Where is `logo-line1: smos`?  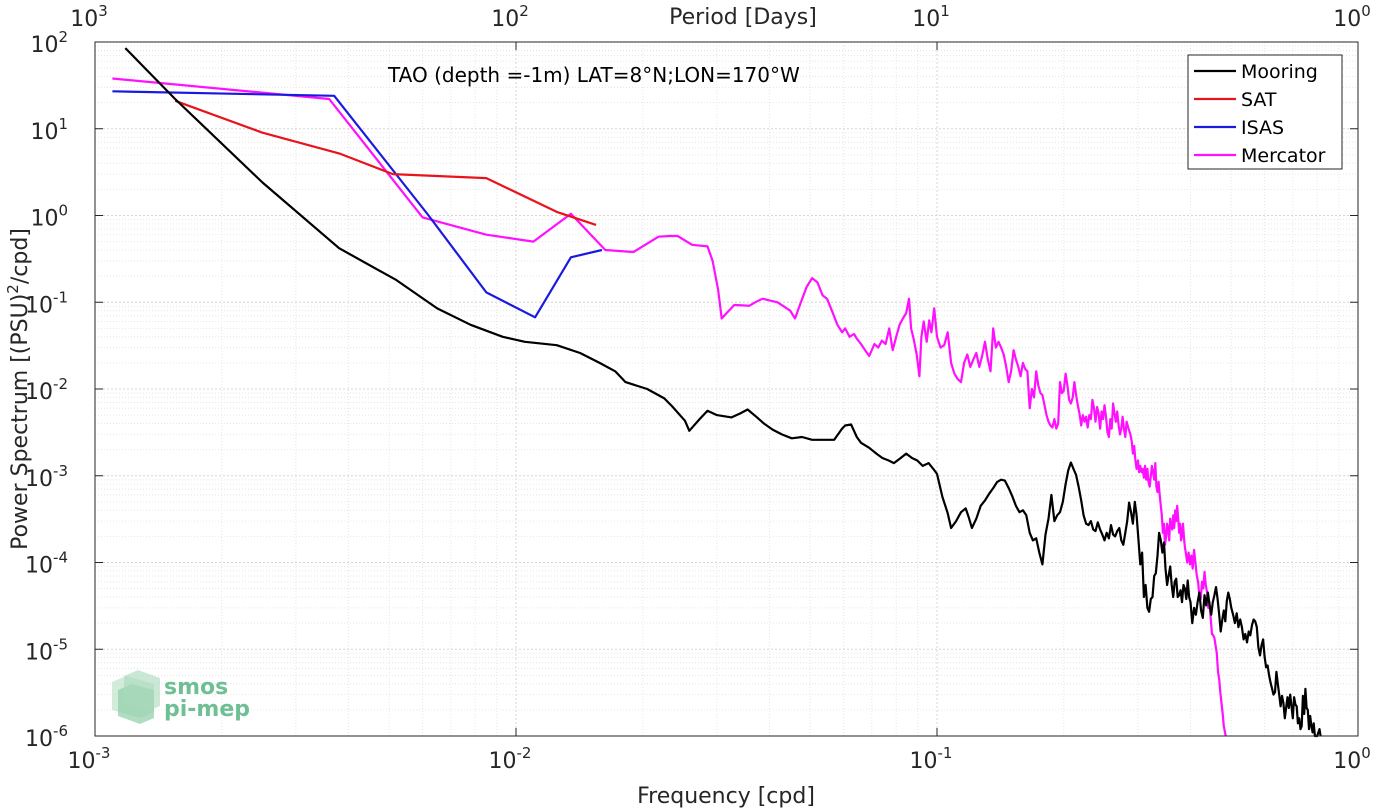 logo-line1: smos is located at coordinates (196, 687).